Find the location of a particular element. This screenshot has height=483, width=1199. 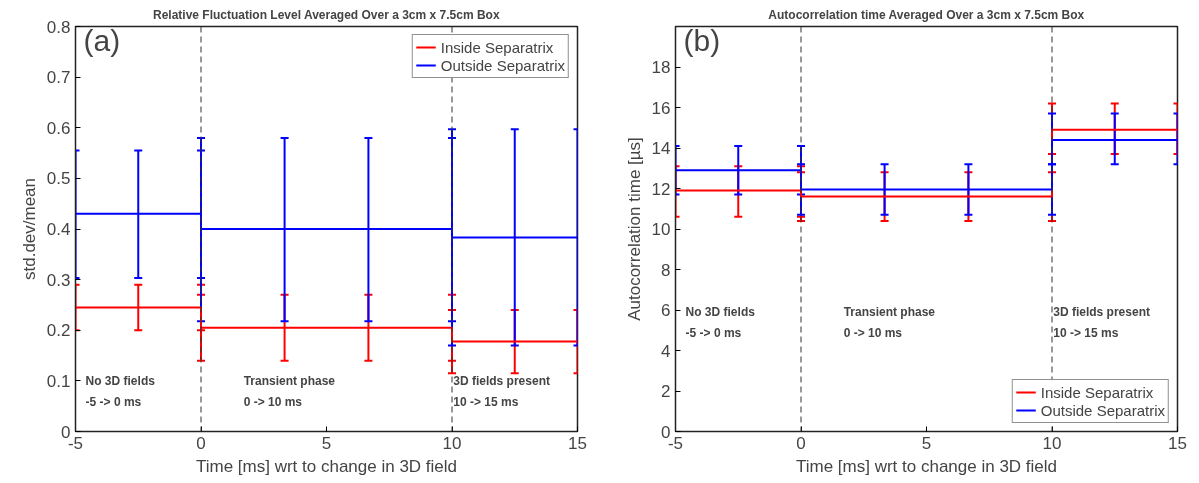

y-tick-label: 8 is located at coordinates (666, 270).